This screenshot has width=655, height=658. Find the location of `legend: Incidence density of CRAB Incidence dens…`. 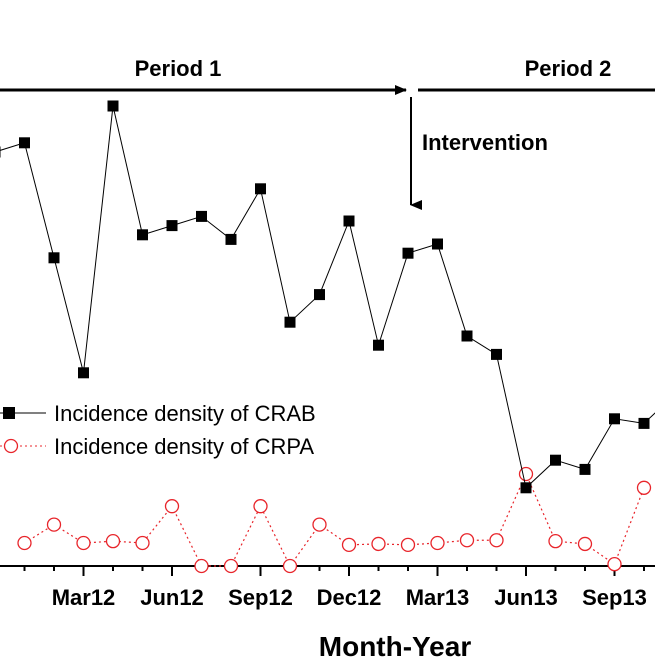

legend: Incidence density of CRAB Incidence dens… is located at coordinates (158, 430).